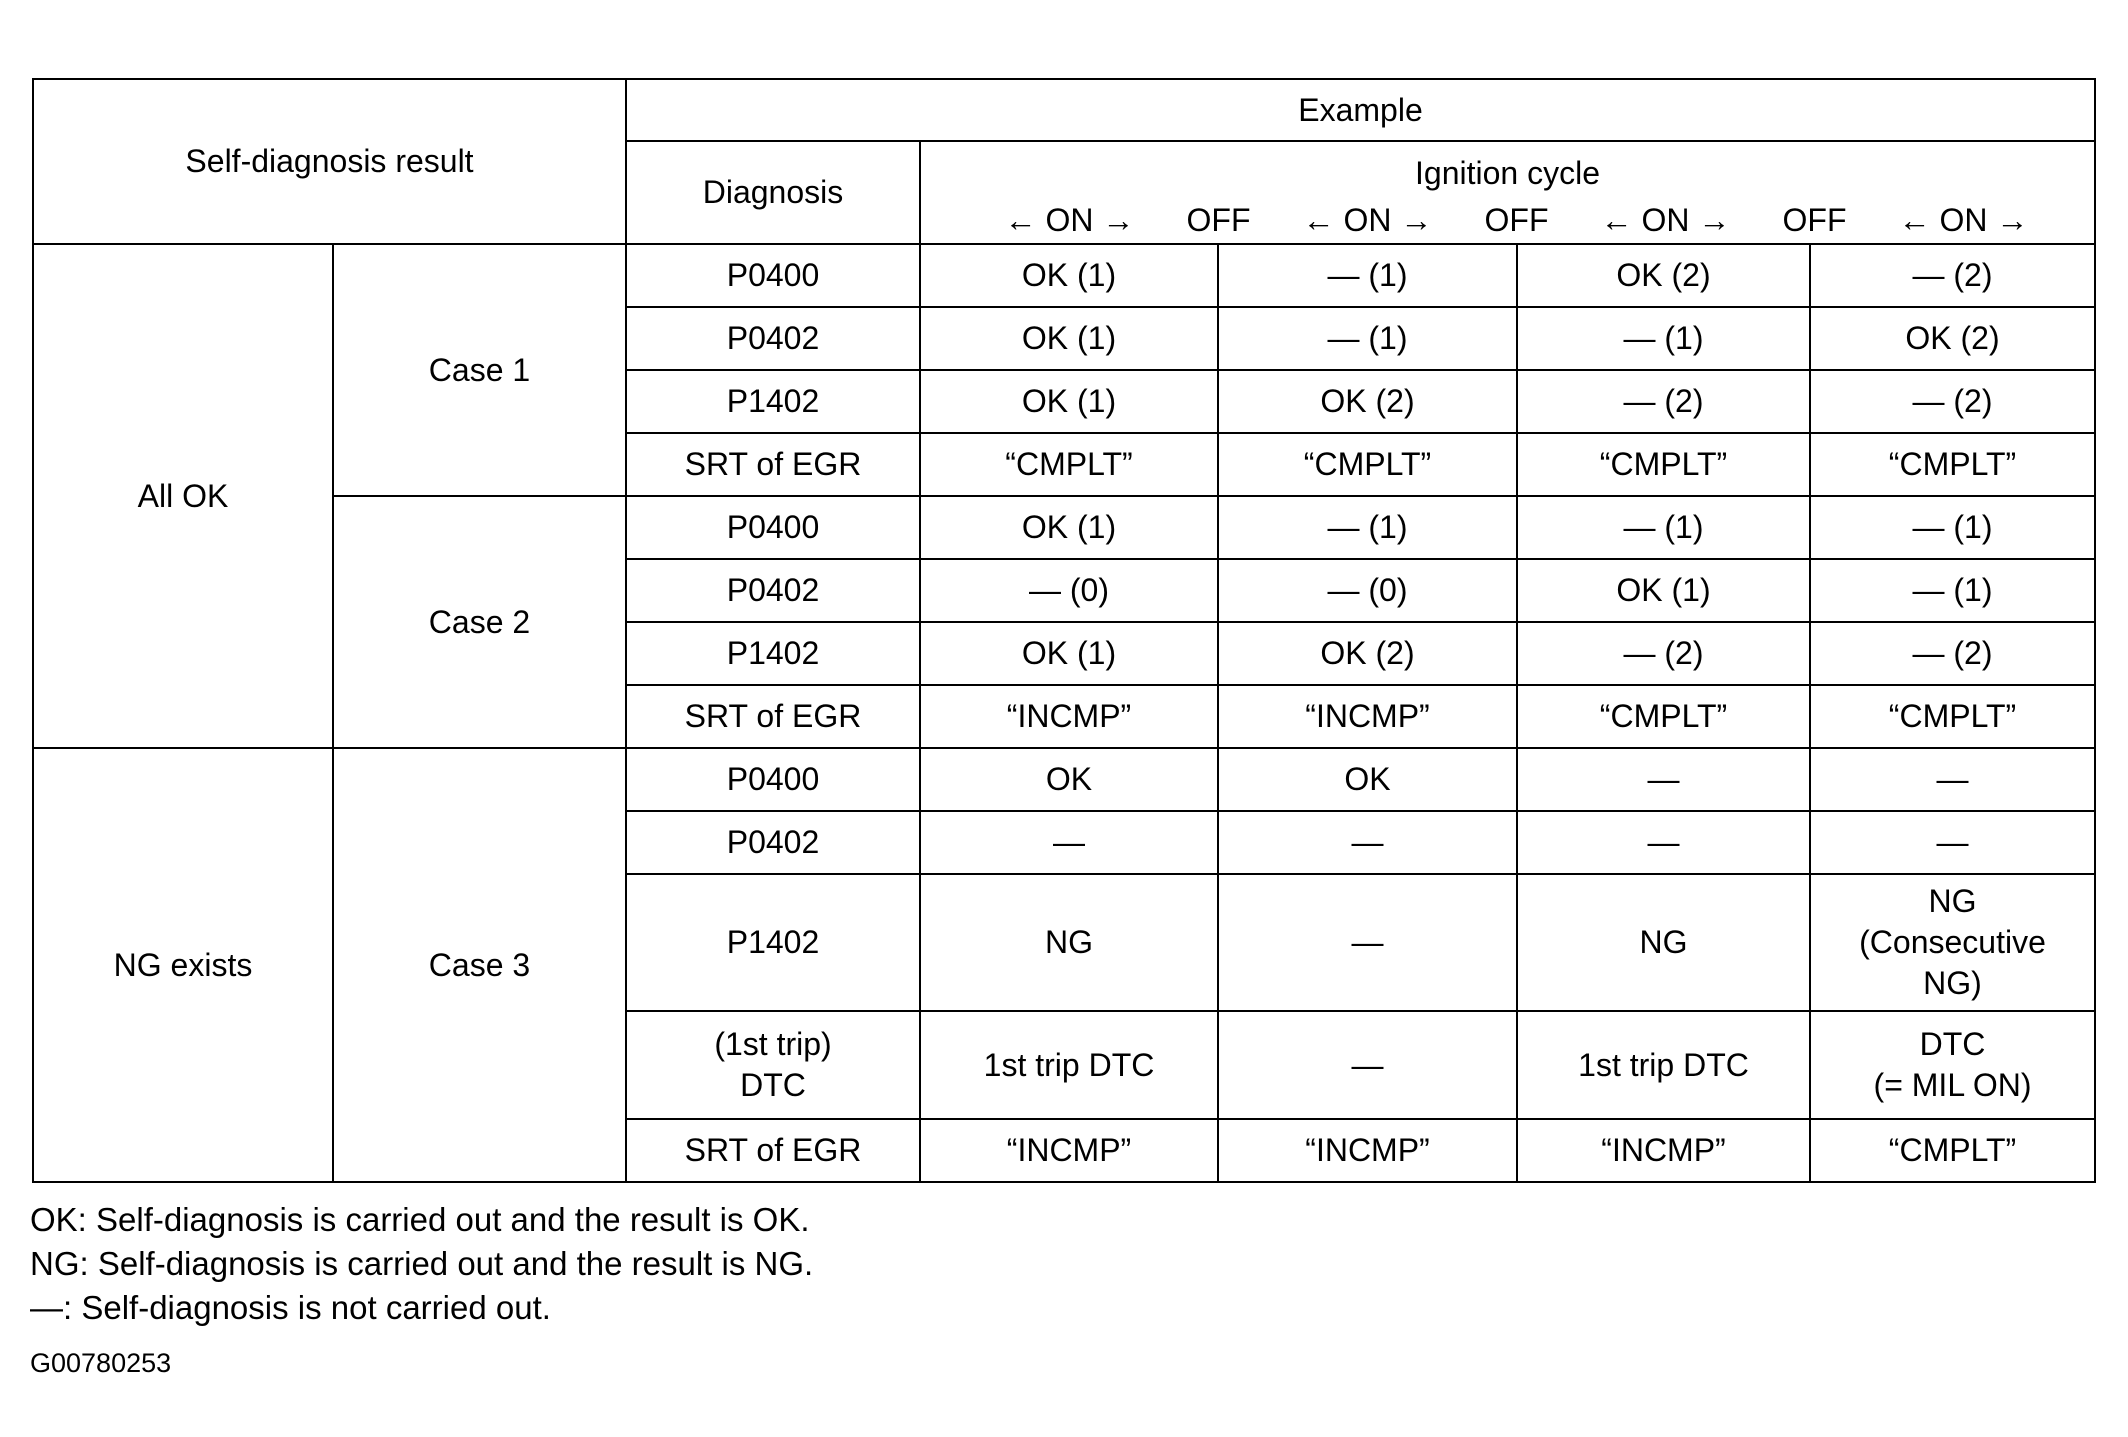  What do you see at coordinates (479, 370) in the screenshot?
I see `case-1: Case 1` at bounding box center [479, 370].